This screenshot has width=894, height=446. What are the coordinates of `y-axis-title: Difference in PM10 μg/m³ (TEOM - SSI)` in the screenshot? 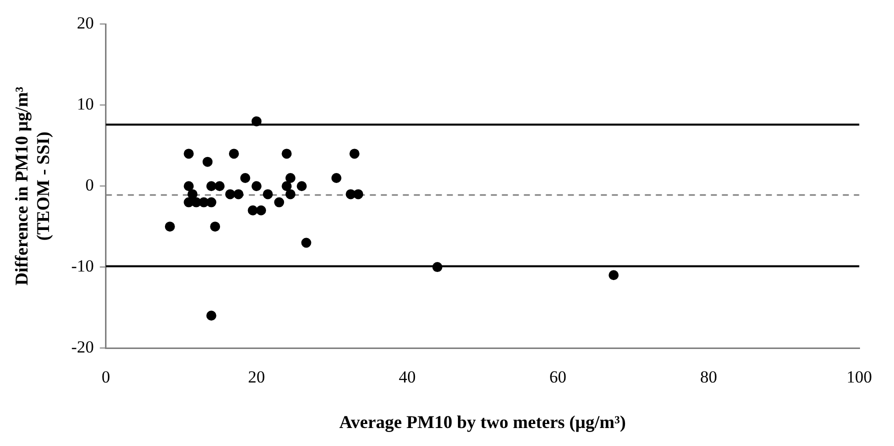 It's located at (32, 186).